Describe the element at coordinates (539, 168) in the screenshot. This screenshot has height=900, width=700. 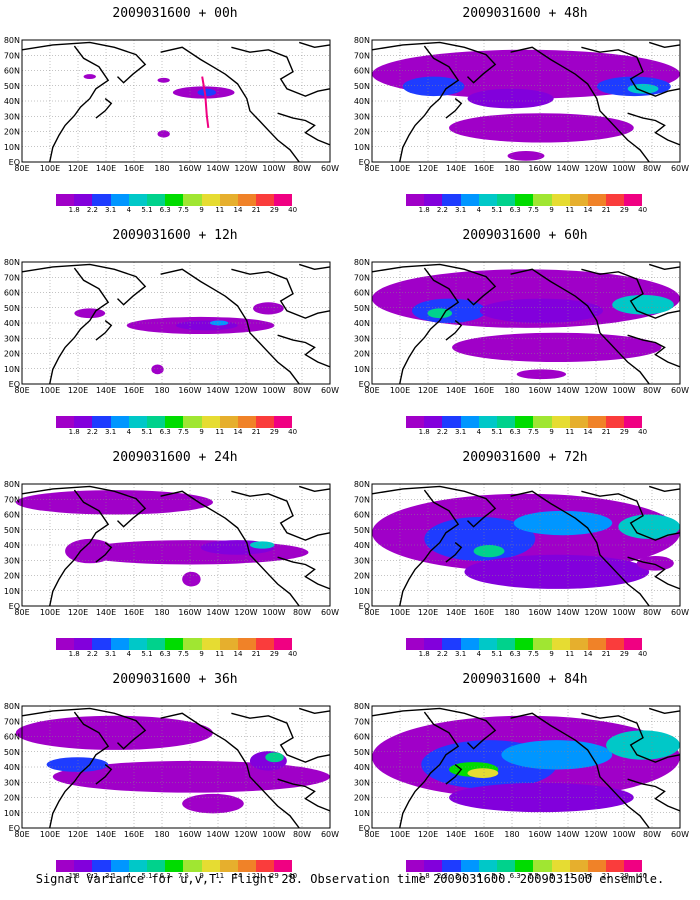
I see `x-tick-label: 160W` at that location.